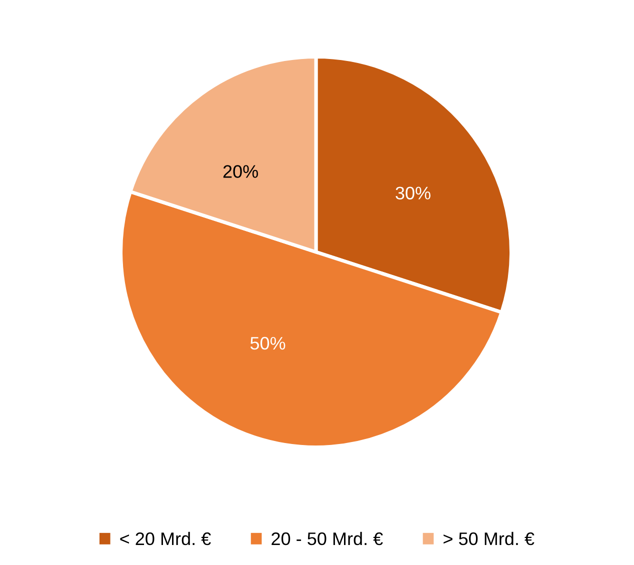 This screenshot has width=634, height=565. I want to click on data-label: 20%, so click(240, 171).